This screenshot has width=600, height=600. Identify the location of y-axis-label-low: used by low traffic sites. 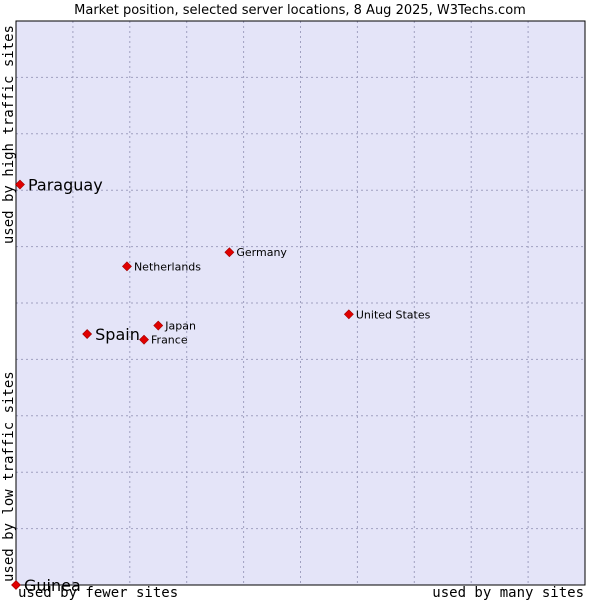
(9, 476).